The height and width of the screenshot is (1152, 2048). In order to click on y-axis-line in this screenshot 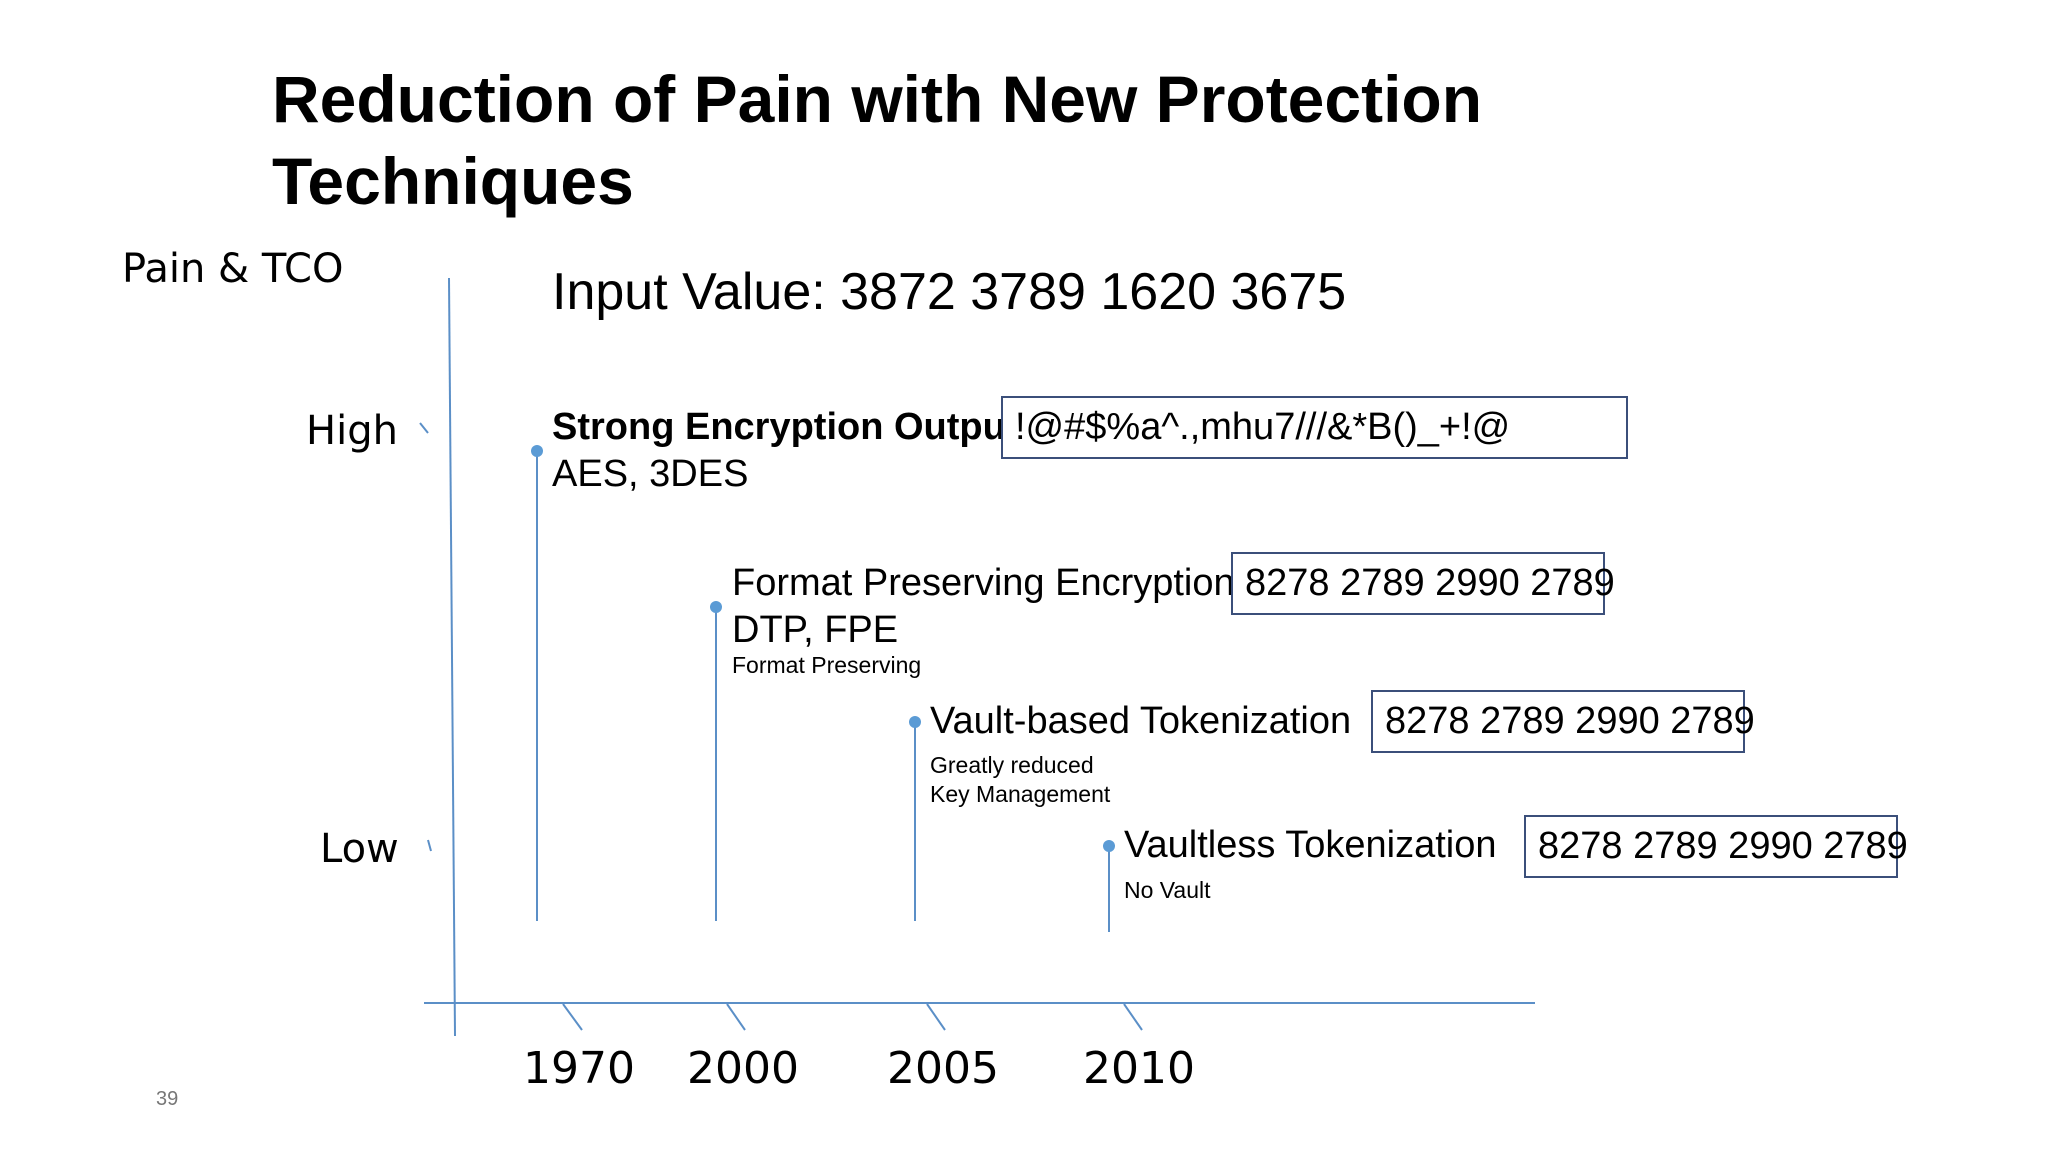, I will do `click(452, 657)`.